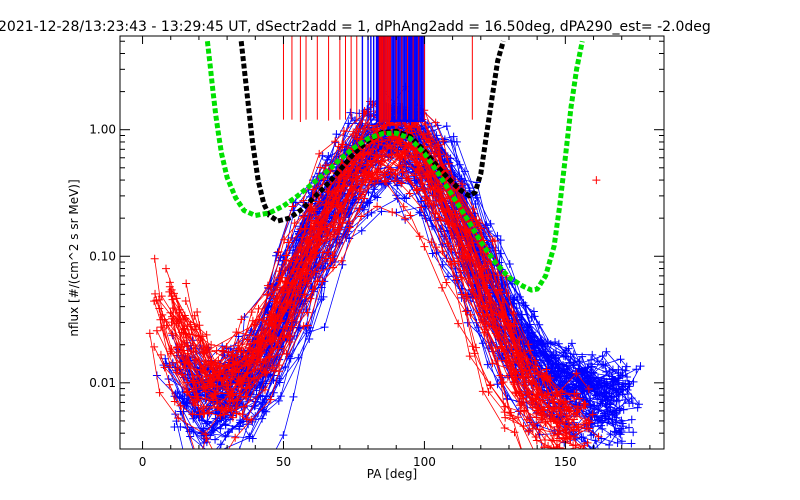 The height and width of the screenshot is (500, 800). Describe the element at coordinates (283, 462) in the screenshot. I see `x-tick-label: 50` at that location.